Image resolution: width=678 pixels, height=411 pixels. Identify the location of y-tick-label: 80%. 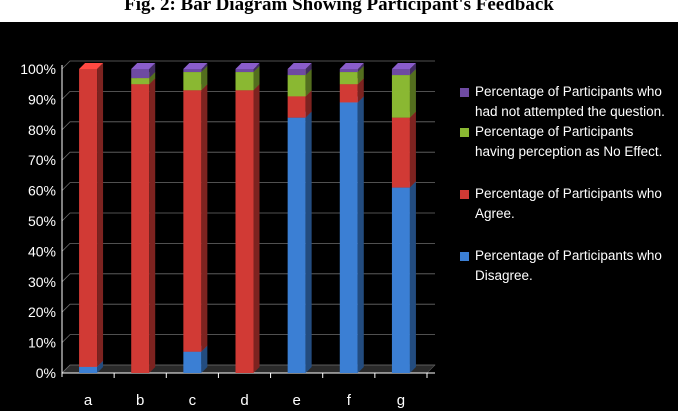
(42, 130).